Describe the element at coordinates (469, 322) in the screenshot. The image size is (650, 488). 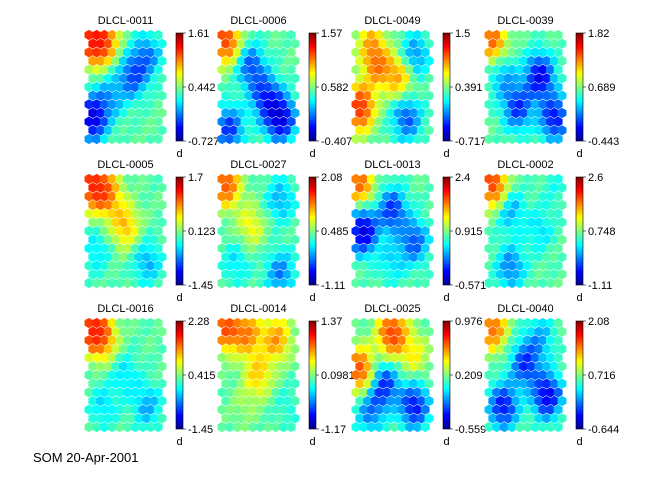
I see `colorbar-max-label: 0.976` at that location.